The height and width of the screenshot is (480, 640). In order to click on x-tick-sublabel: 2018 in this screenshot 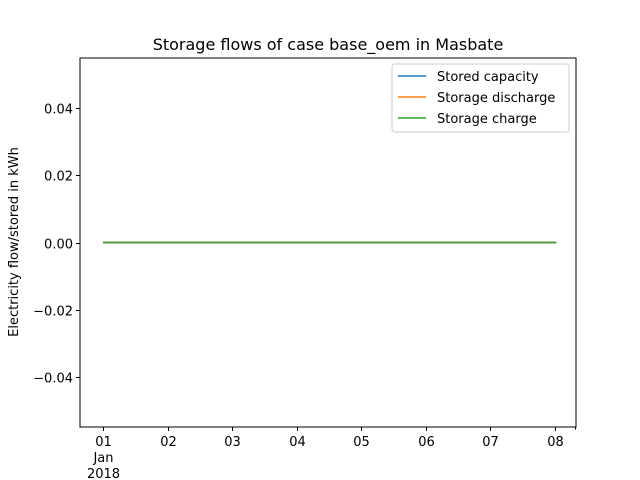, I will do `click(103, 473)`.